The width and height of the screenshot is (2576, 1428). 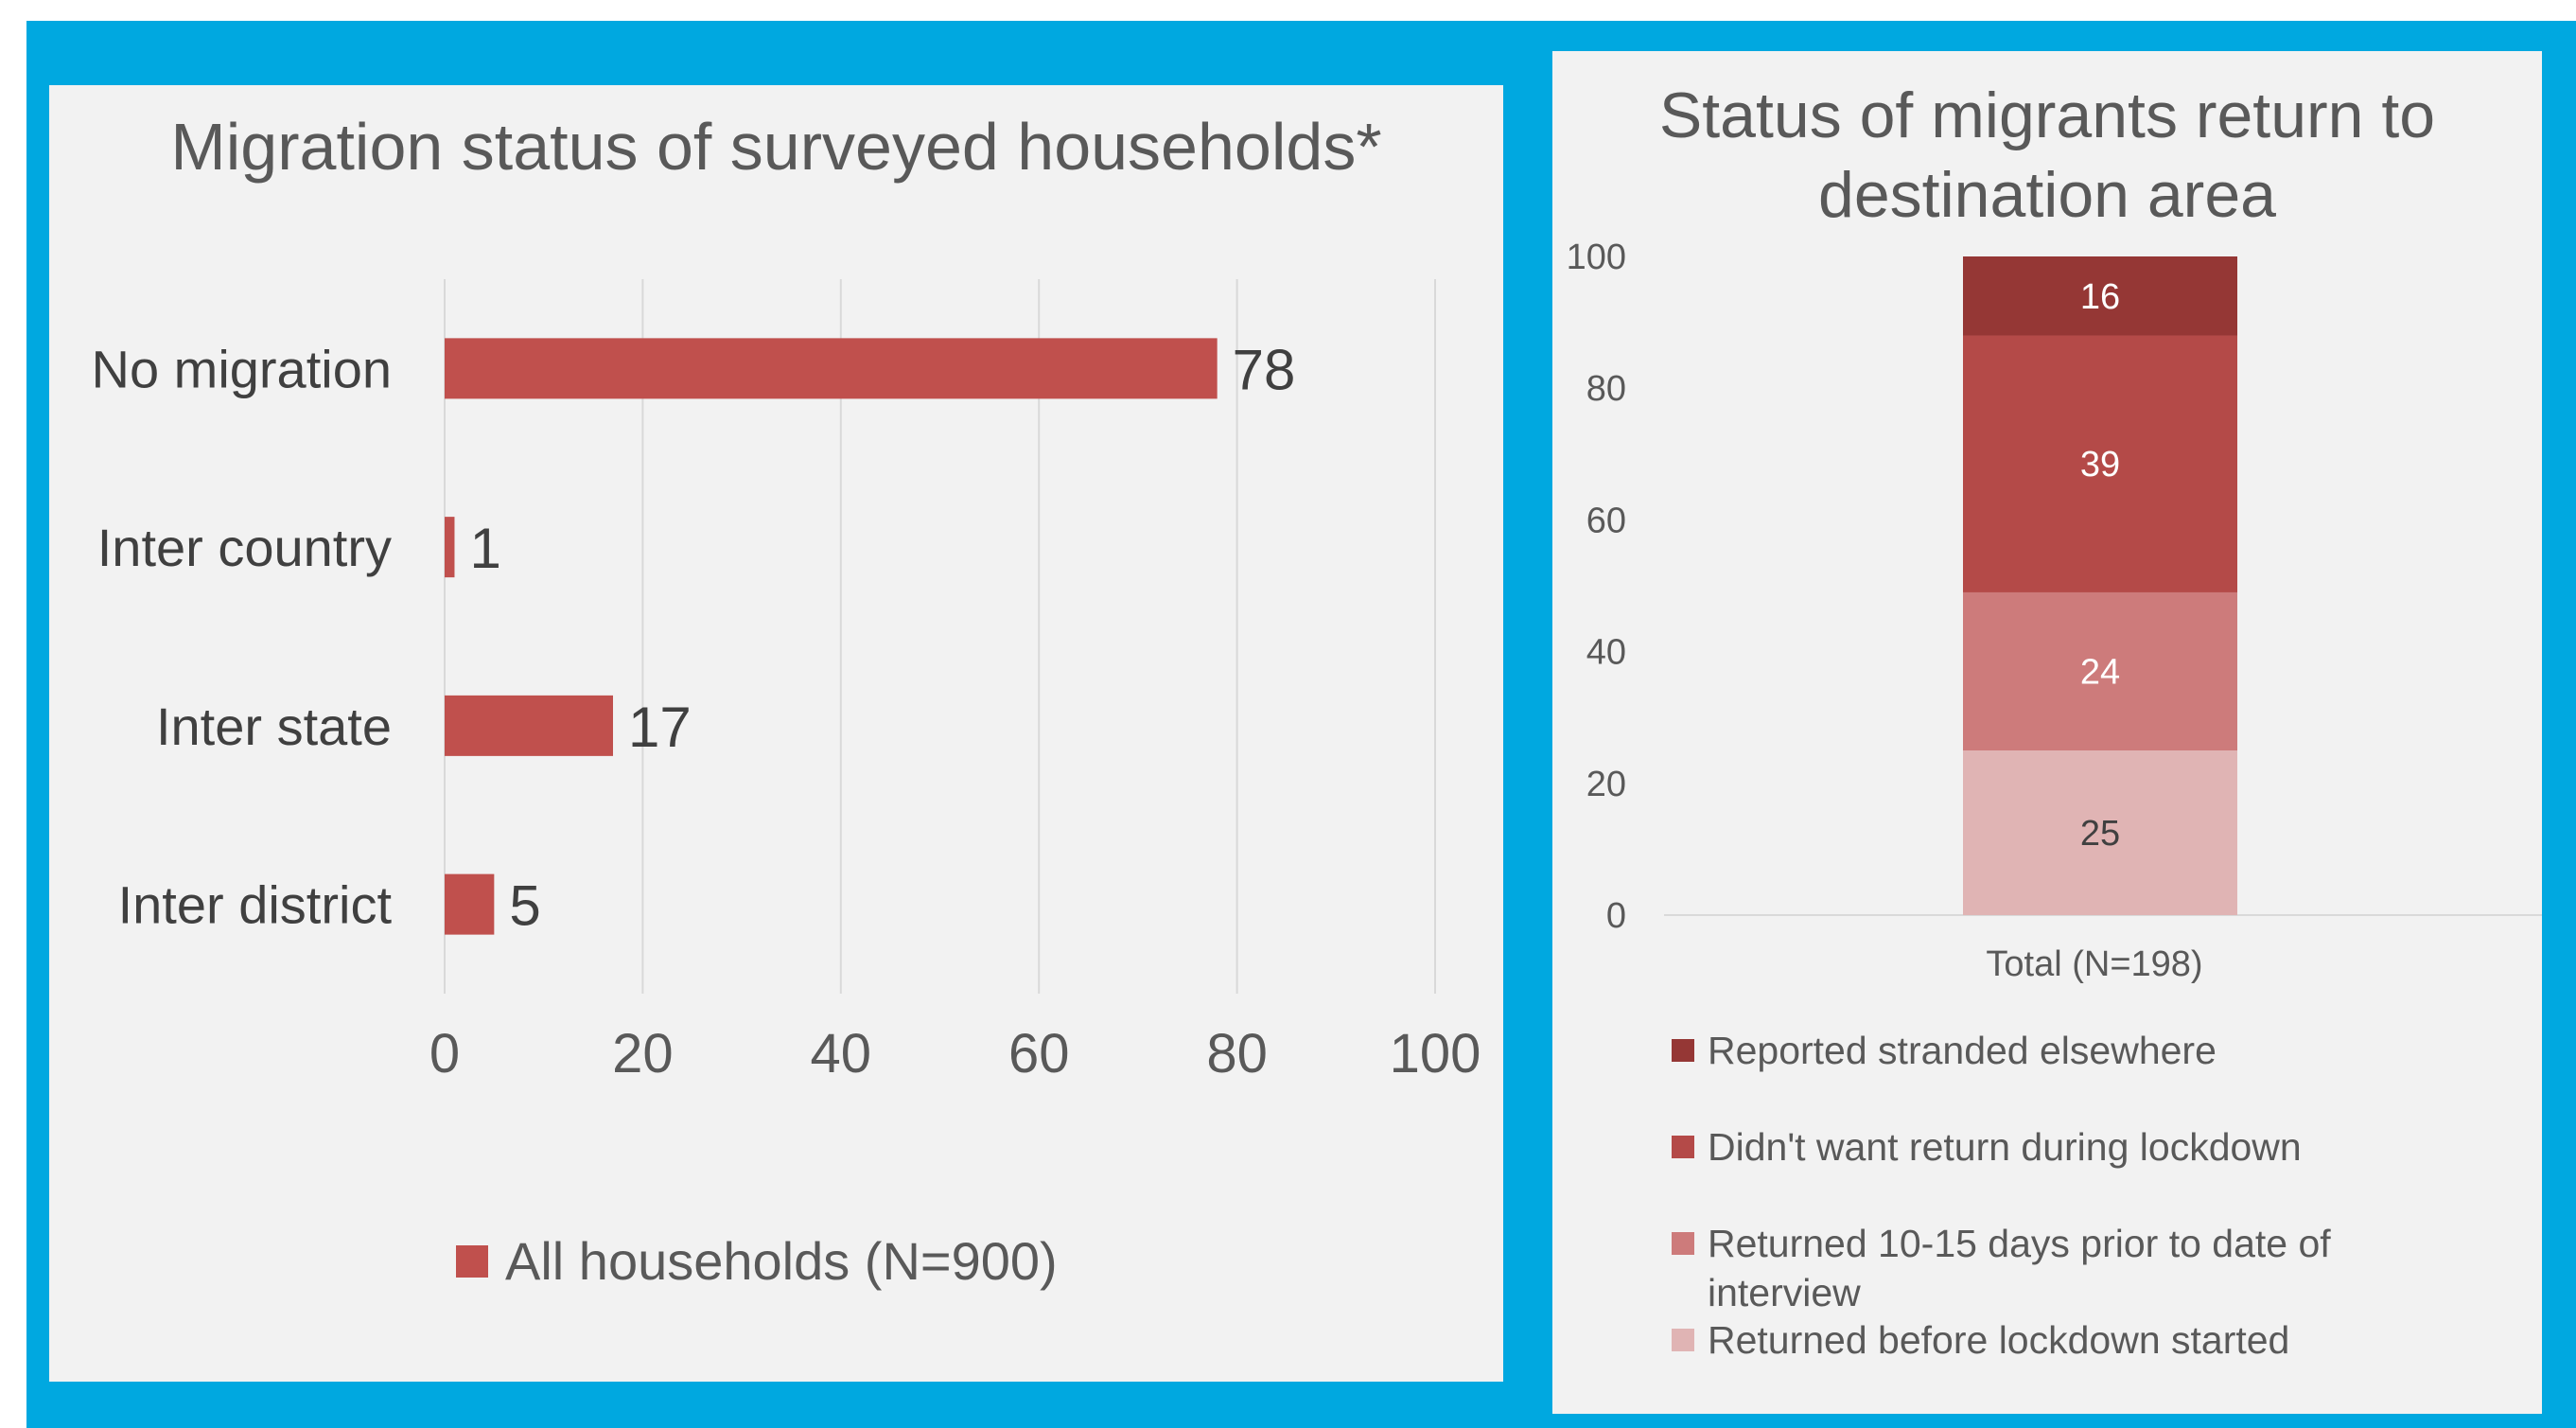 I want to click on y-tick-label: 0, so click(x=1616, y=916).